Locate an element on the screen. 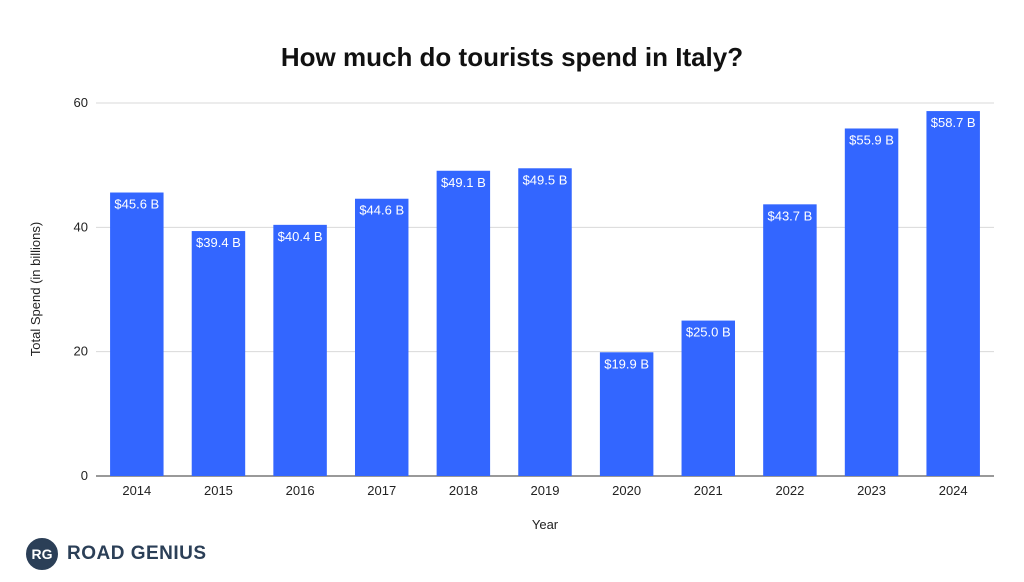 Image resolution: width=1024 pixels, height=582 pixels. x-tick-label: 2019 is located at coordinates (545, 490).